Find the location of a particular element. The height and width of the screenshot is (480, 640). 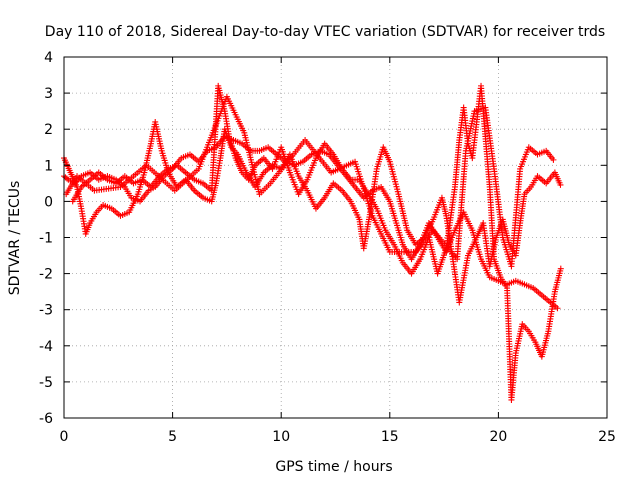

x-tick-label: 25 is located at coordinates (607, 437).